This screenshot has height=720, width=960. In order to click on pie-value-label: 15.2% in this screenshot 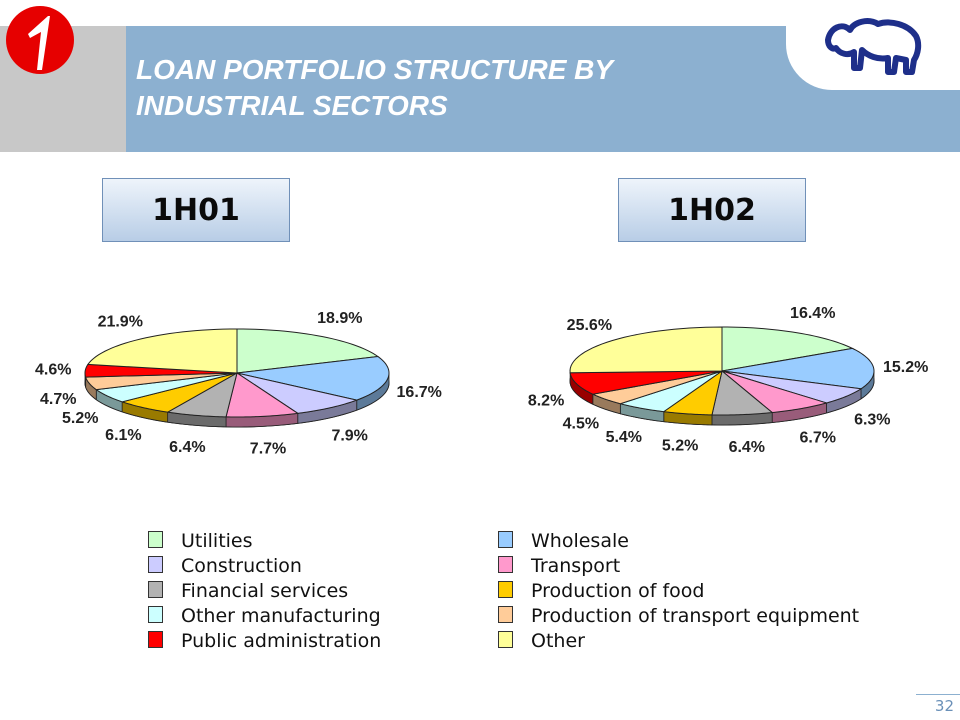, I will do `click(905, 367)`.